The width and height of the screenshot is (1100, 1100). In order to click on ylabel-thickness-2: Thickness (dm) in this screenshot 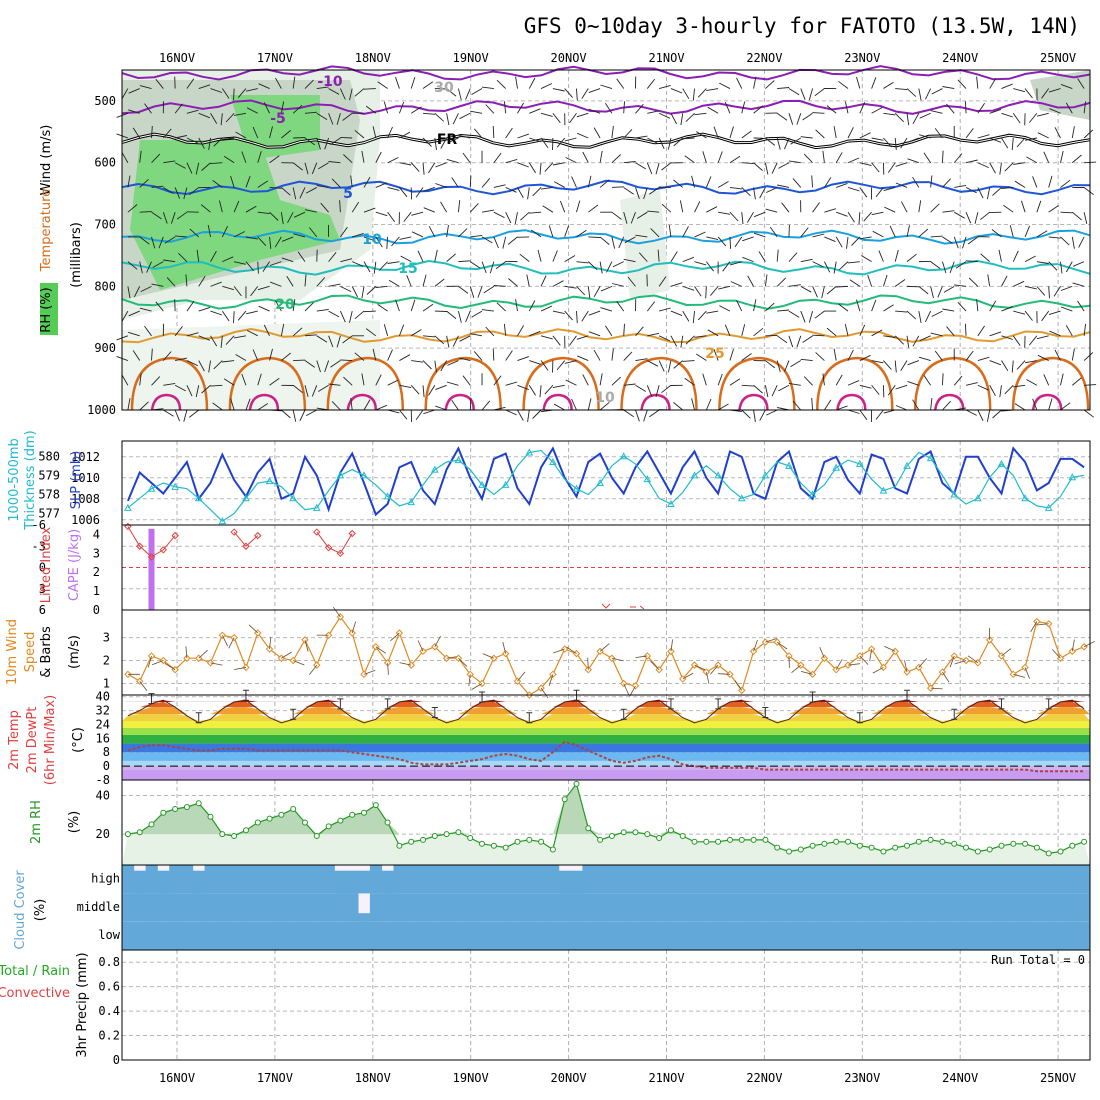, I will do `click(30, 480)`.